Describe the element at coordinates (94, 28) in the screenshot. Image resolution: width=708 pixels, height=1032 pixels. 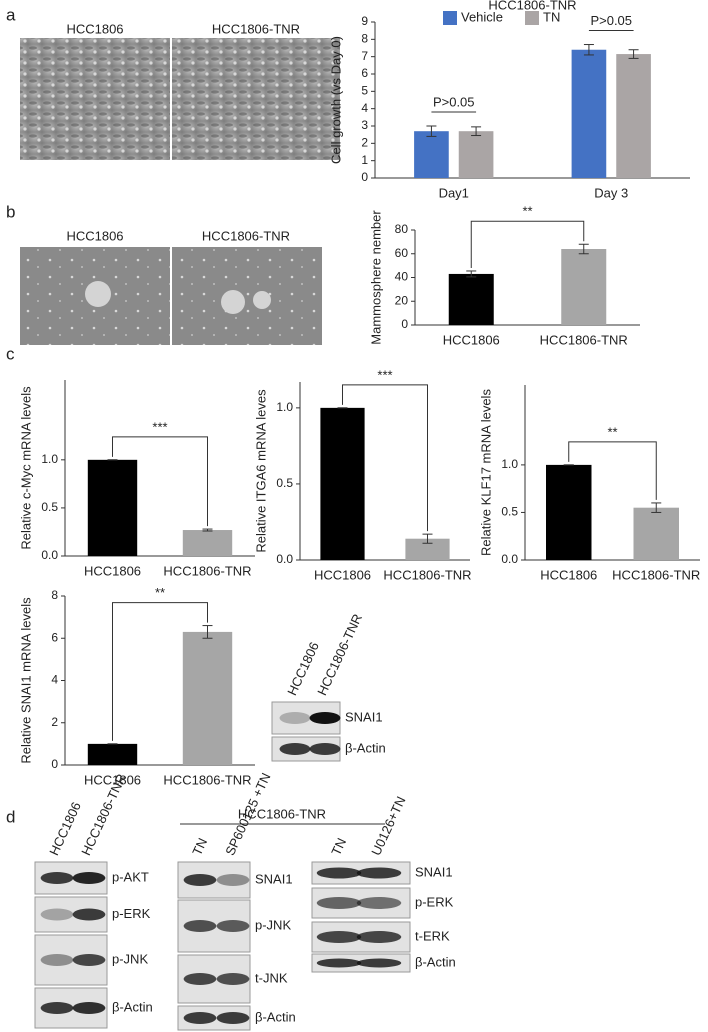
I see `image-label: HCC1806` at that location.